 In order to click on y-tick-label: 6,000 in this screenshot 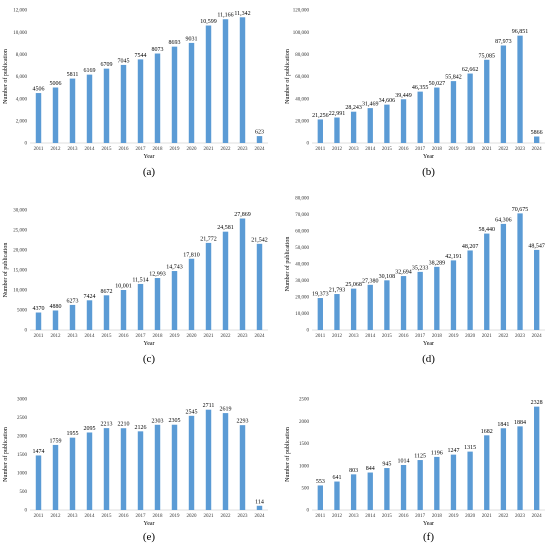, I will do `click(22, 77)`.